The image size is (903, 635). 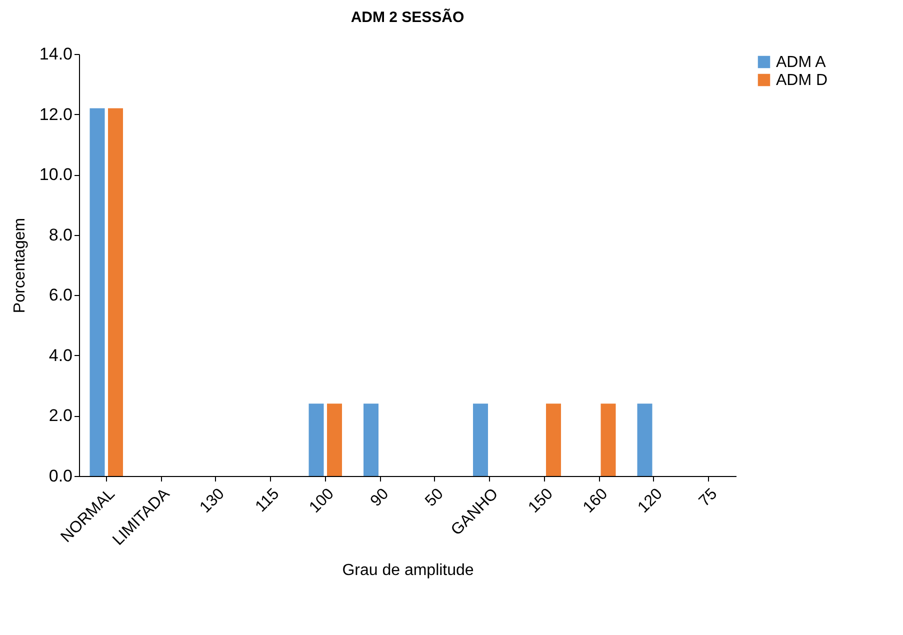 What do you see at coordinates (380, 497) in the screenshot?
I see `x-tick-label: 90` at bounding box center [380, 497].